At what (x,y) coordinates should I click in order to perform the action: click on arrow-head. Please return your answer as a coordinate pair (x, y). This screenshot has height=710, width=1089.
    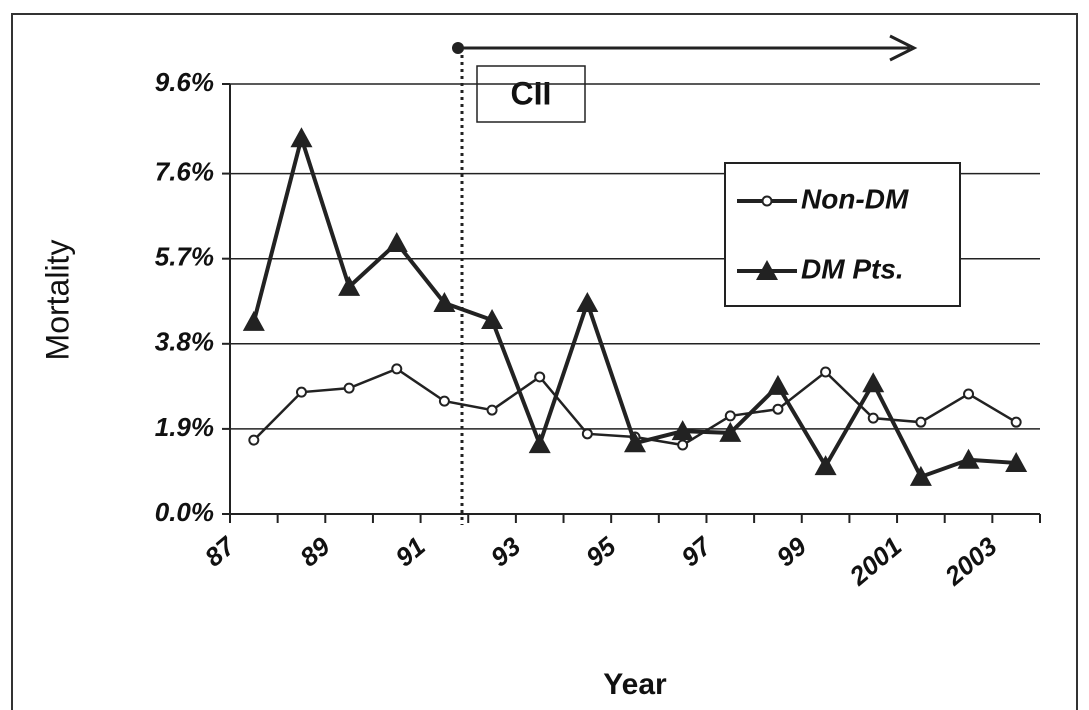
    Looking at the image, I should click on (903, 48).